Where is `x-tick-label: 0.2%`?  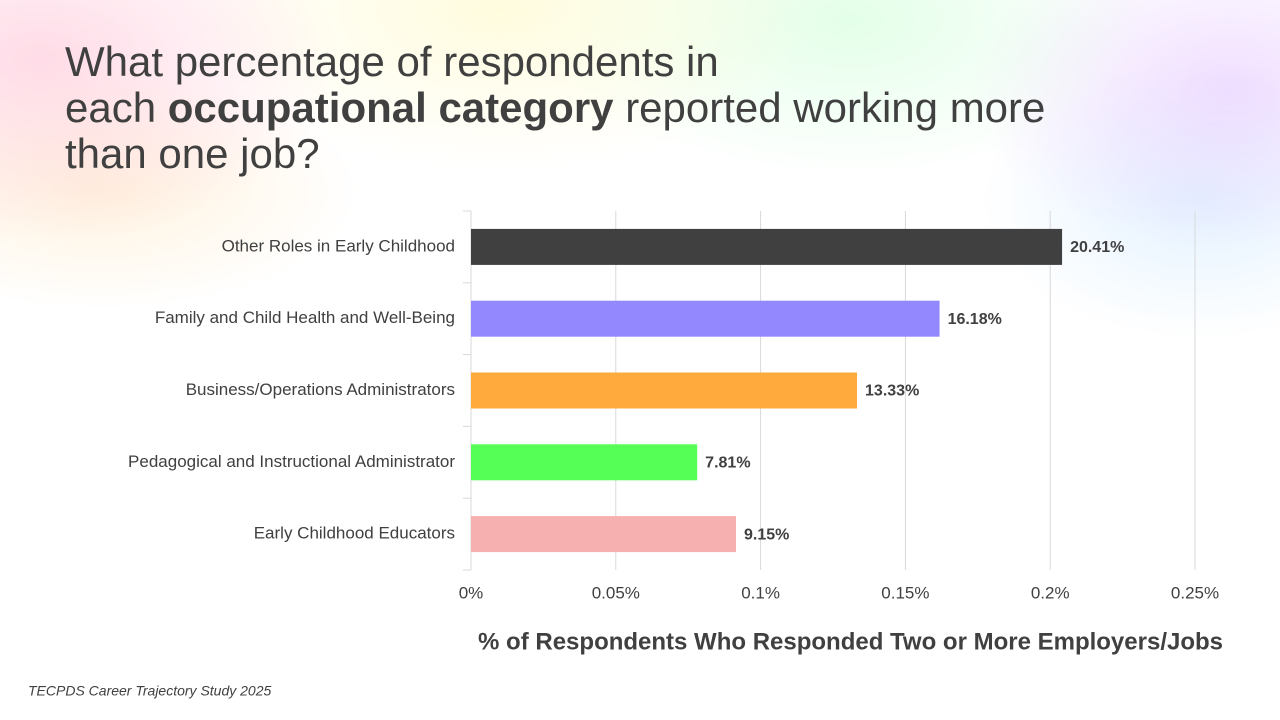
x-tick-label: 0.2% is located at coordinates (1050, 592).